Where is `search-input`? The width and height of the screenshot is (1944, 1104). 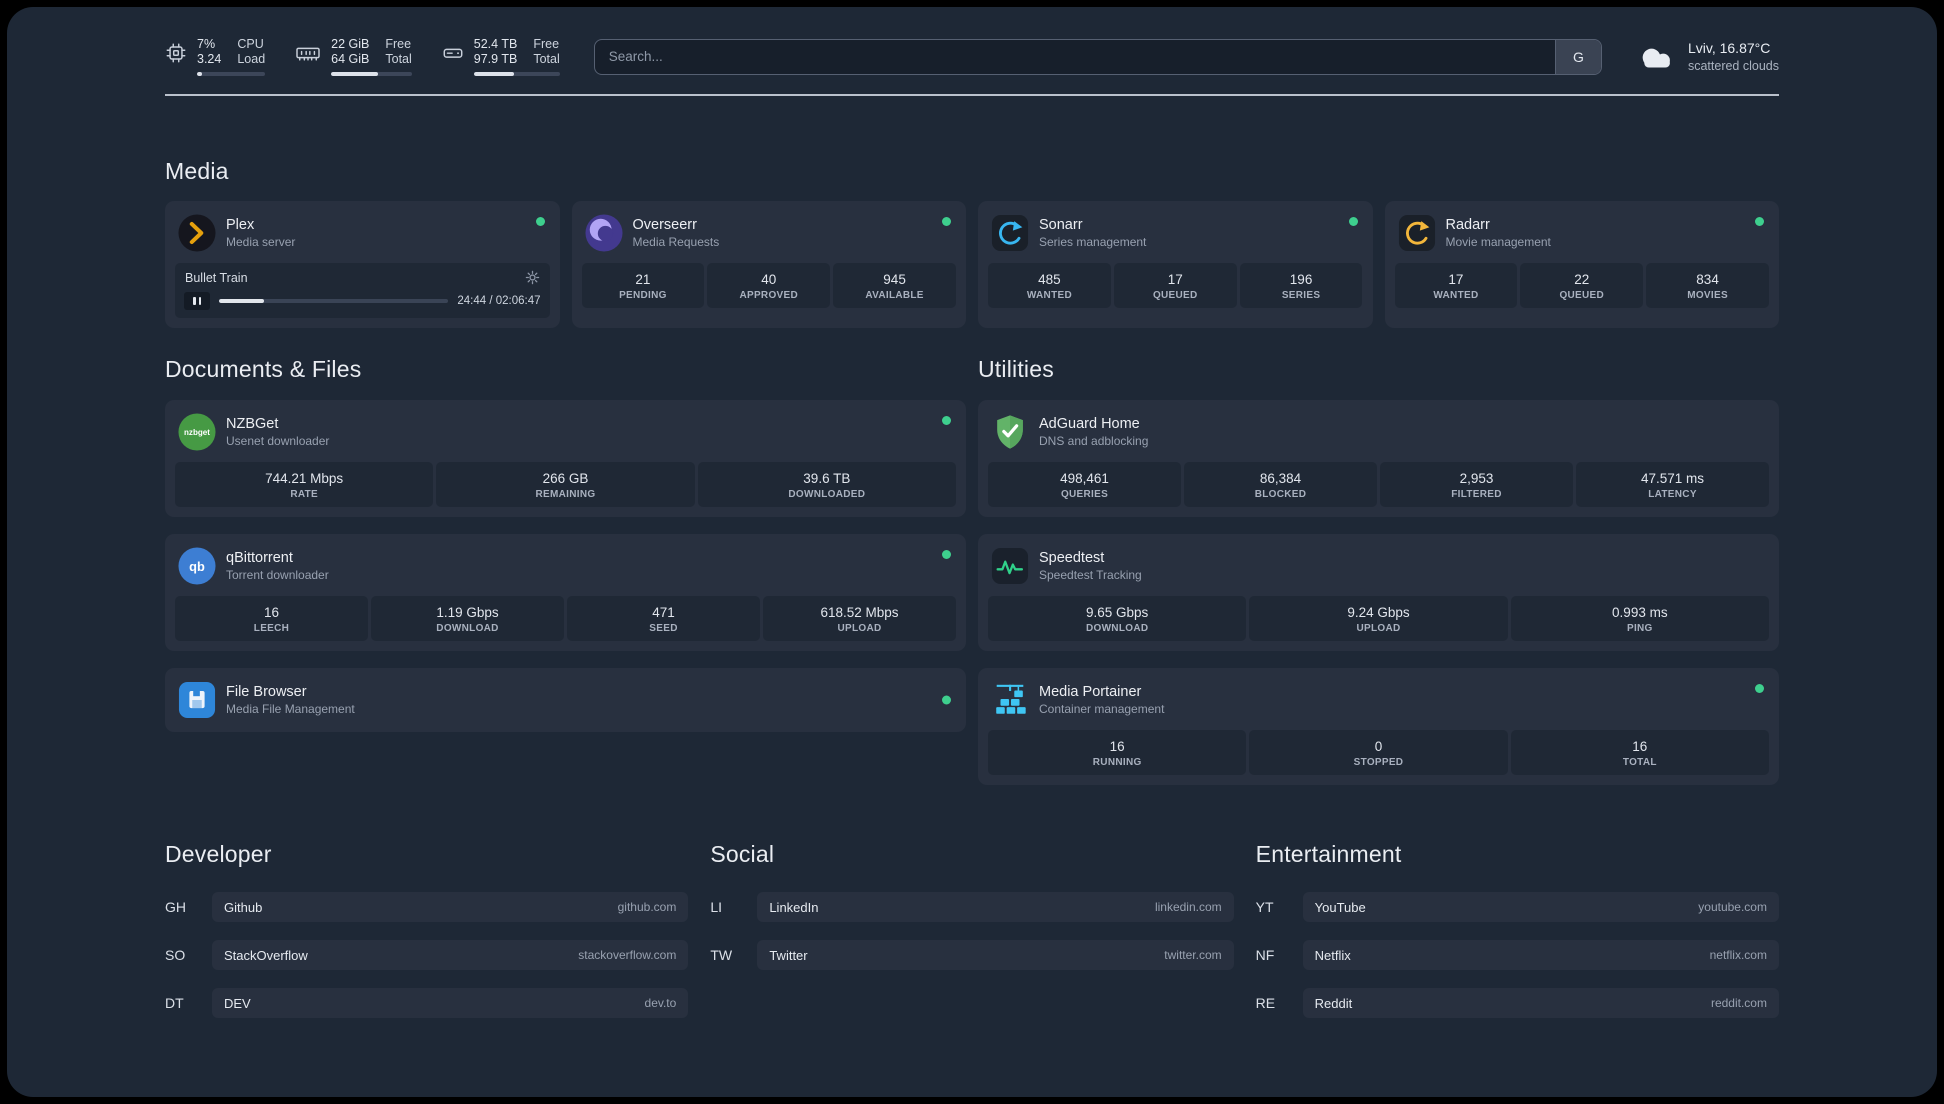
search-input is located at coordinates (1074, 56).